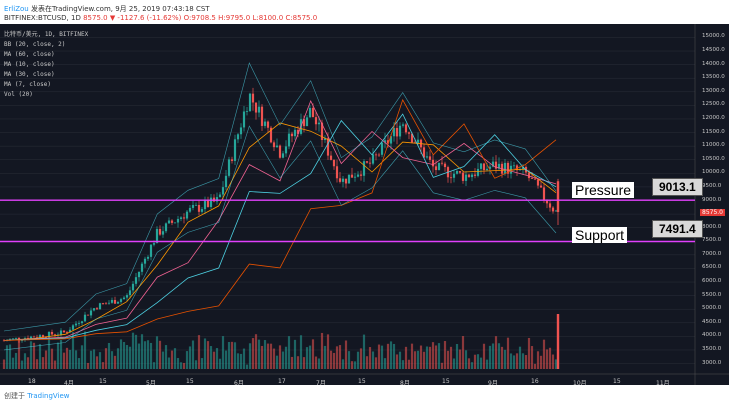  Describe the element at coordinates (16, 9) in the screenshot. I see `author-link: ErliZou` at that location.